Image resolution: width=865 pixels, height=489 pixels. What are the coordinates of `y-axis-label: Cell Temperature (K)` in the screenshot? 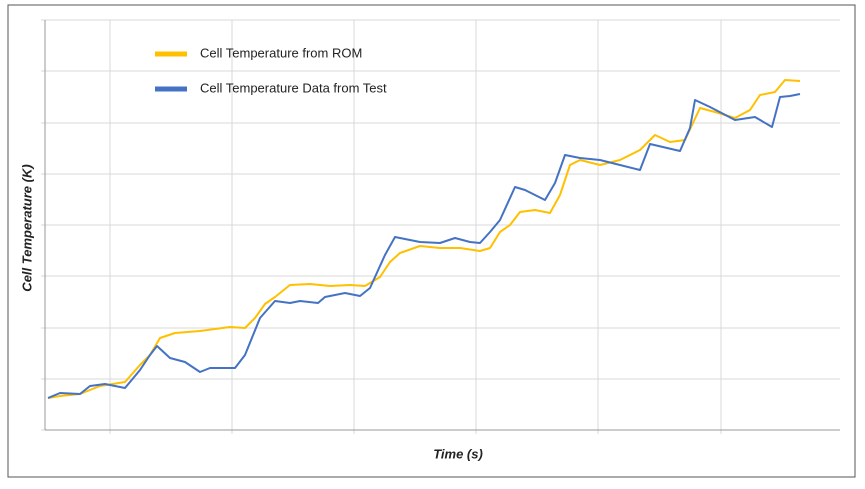 It's located at (26, 227).